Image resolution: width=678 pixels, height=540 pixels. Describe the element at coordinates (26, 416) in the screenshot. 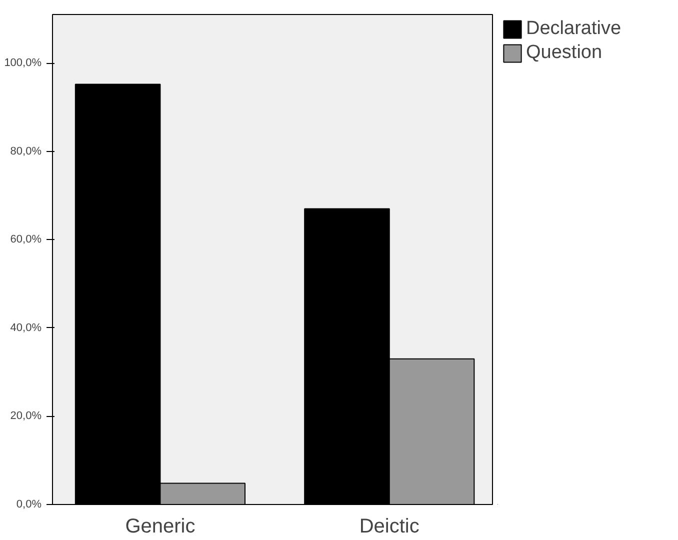

I see `y-tick-label: 20,0%` at that location.